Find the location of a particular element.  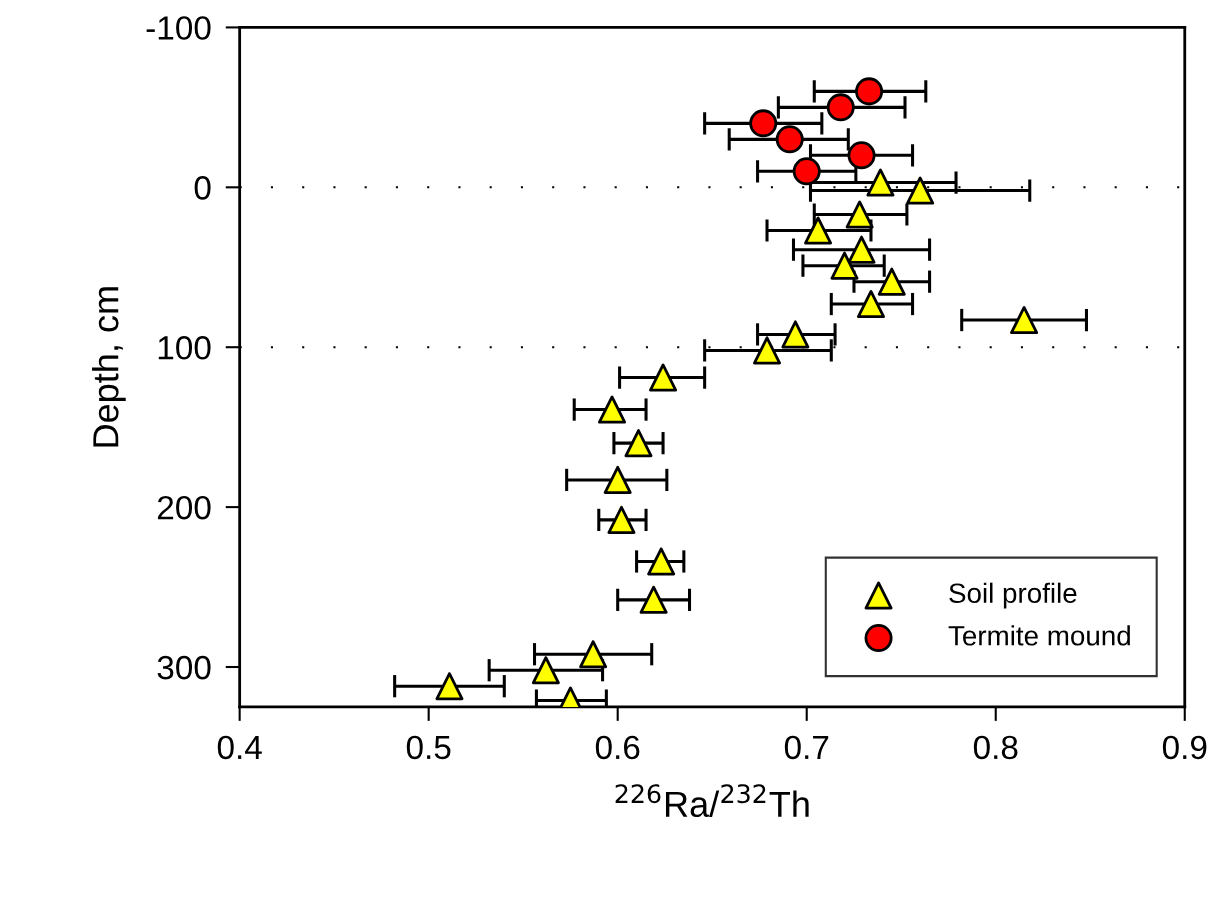

x-tick-label: 0.9 is located at coordinates (1184, 747).